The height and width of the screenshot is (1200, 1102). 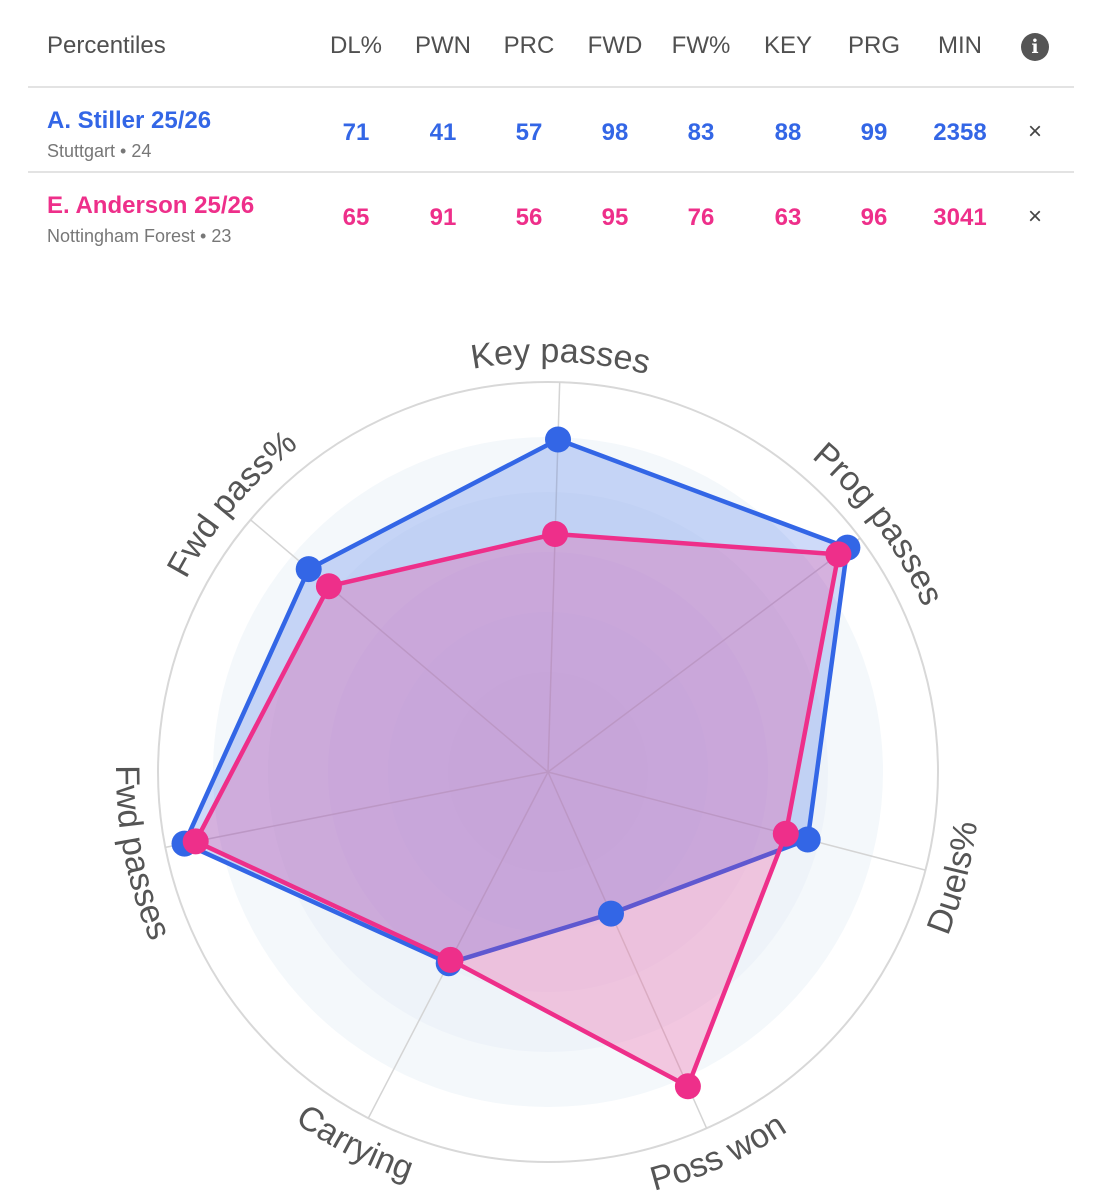 I want to click on value-prg: 99, so click(x=874, y=132).